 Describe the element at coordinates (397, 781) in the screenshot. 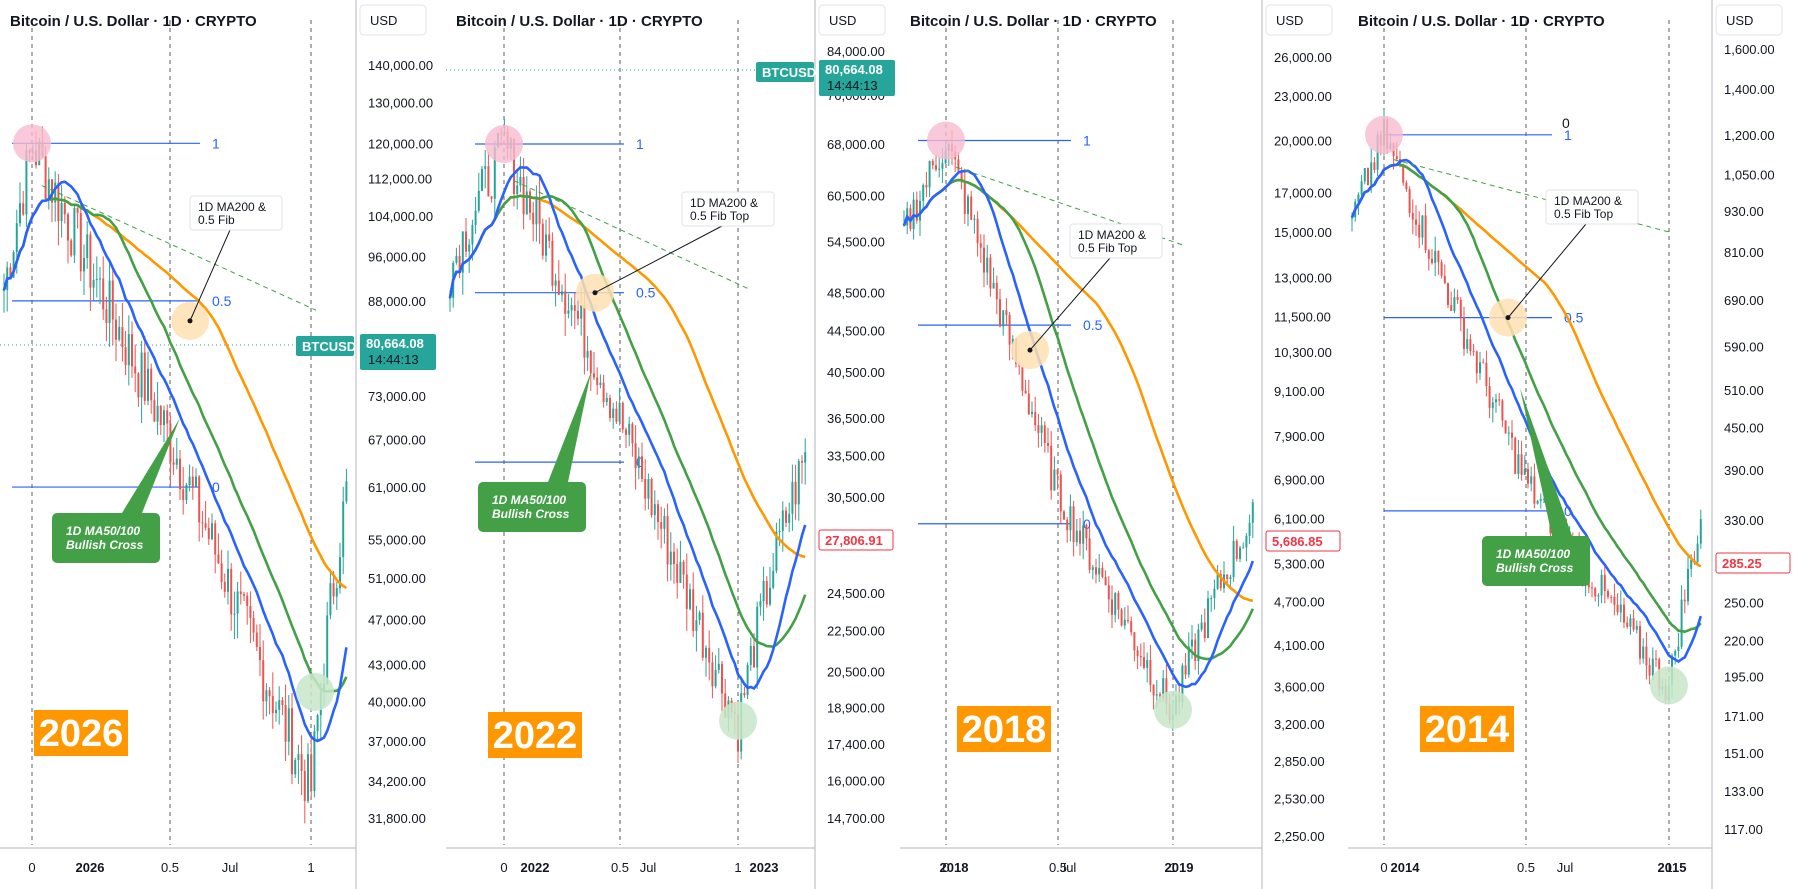

I see `y-tick-label: 34,200.00` at that location.